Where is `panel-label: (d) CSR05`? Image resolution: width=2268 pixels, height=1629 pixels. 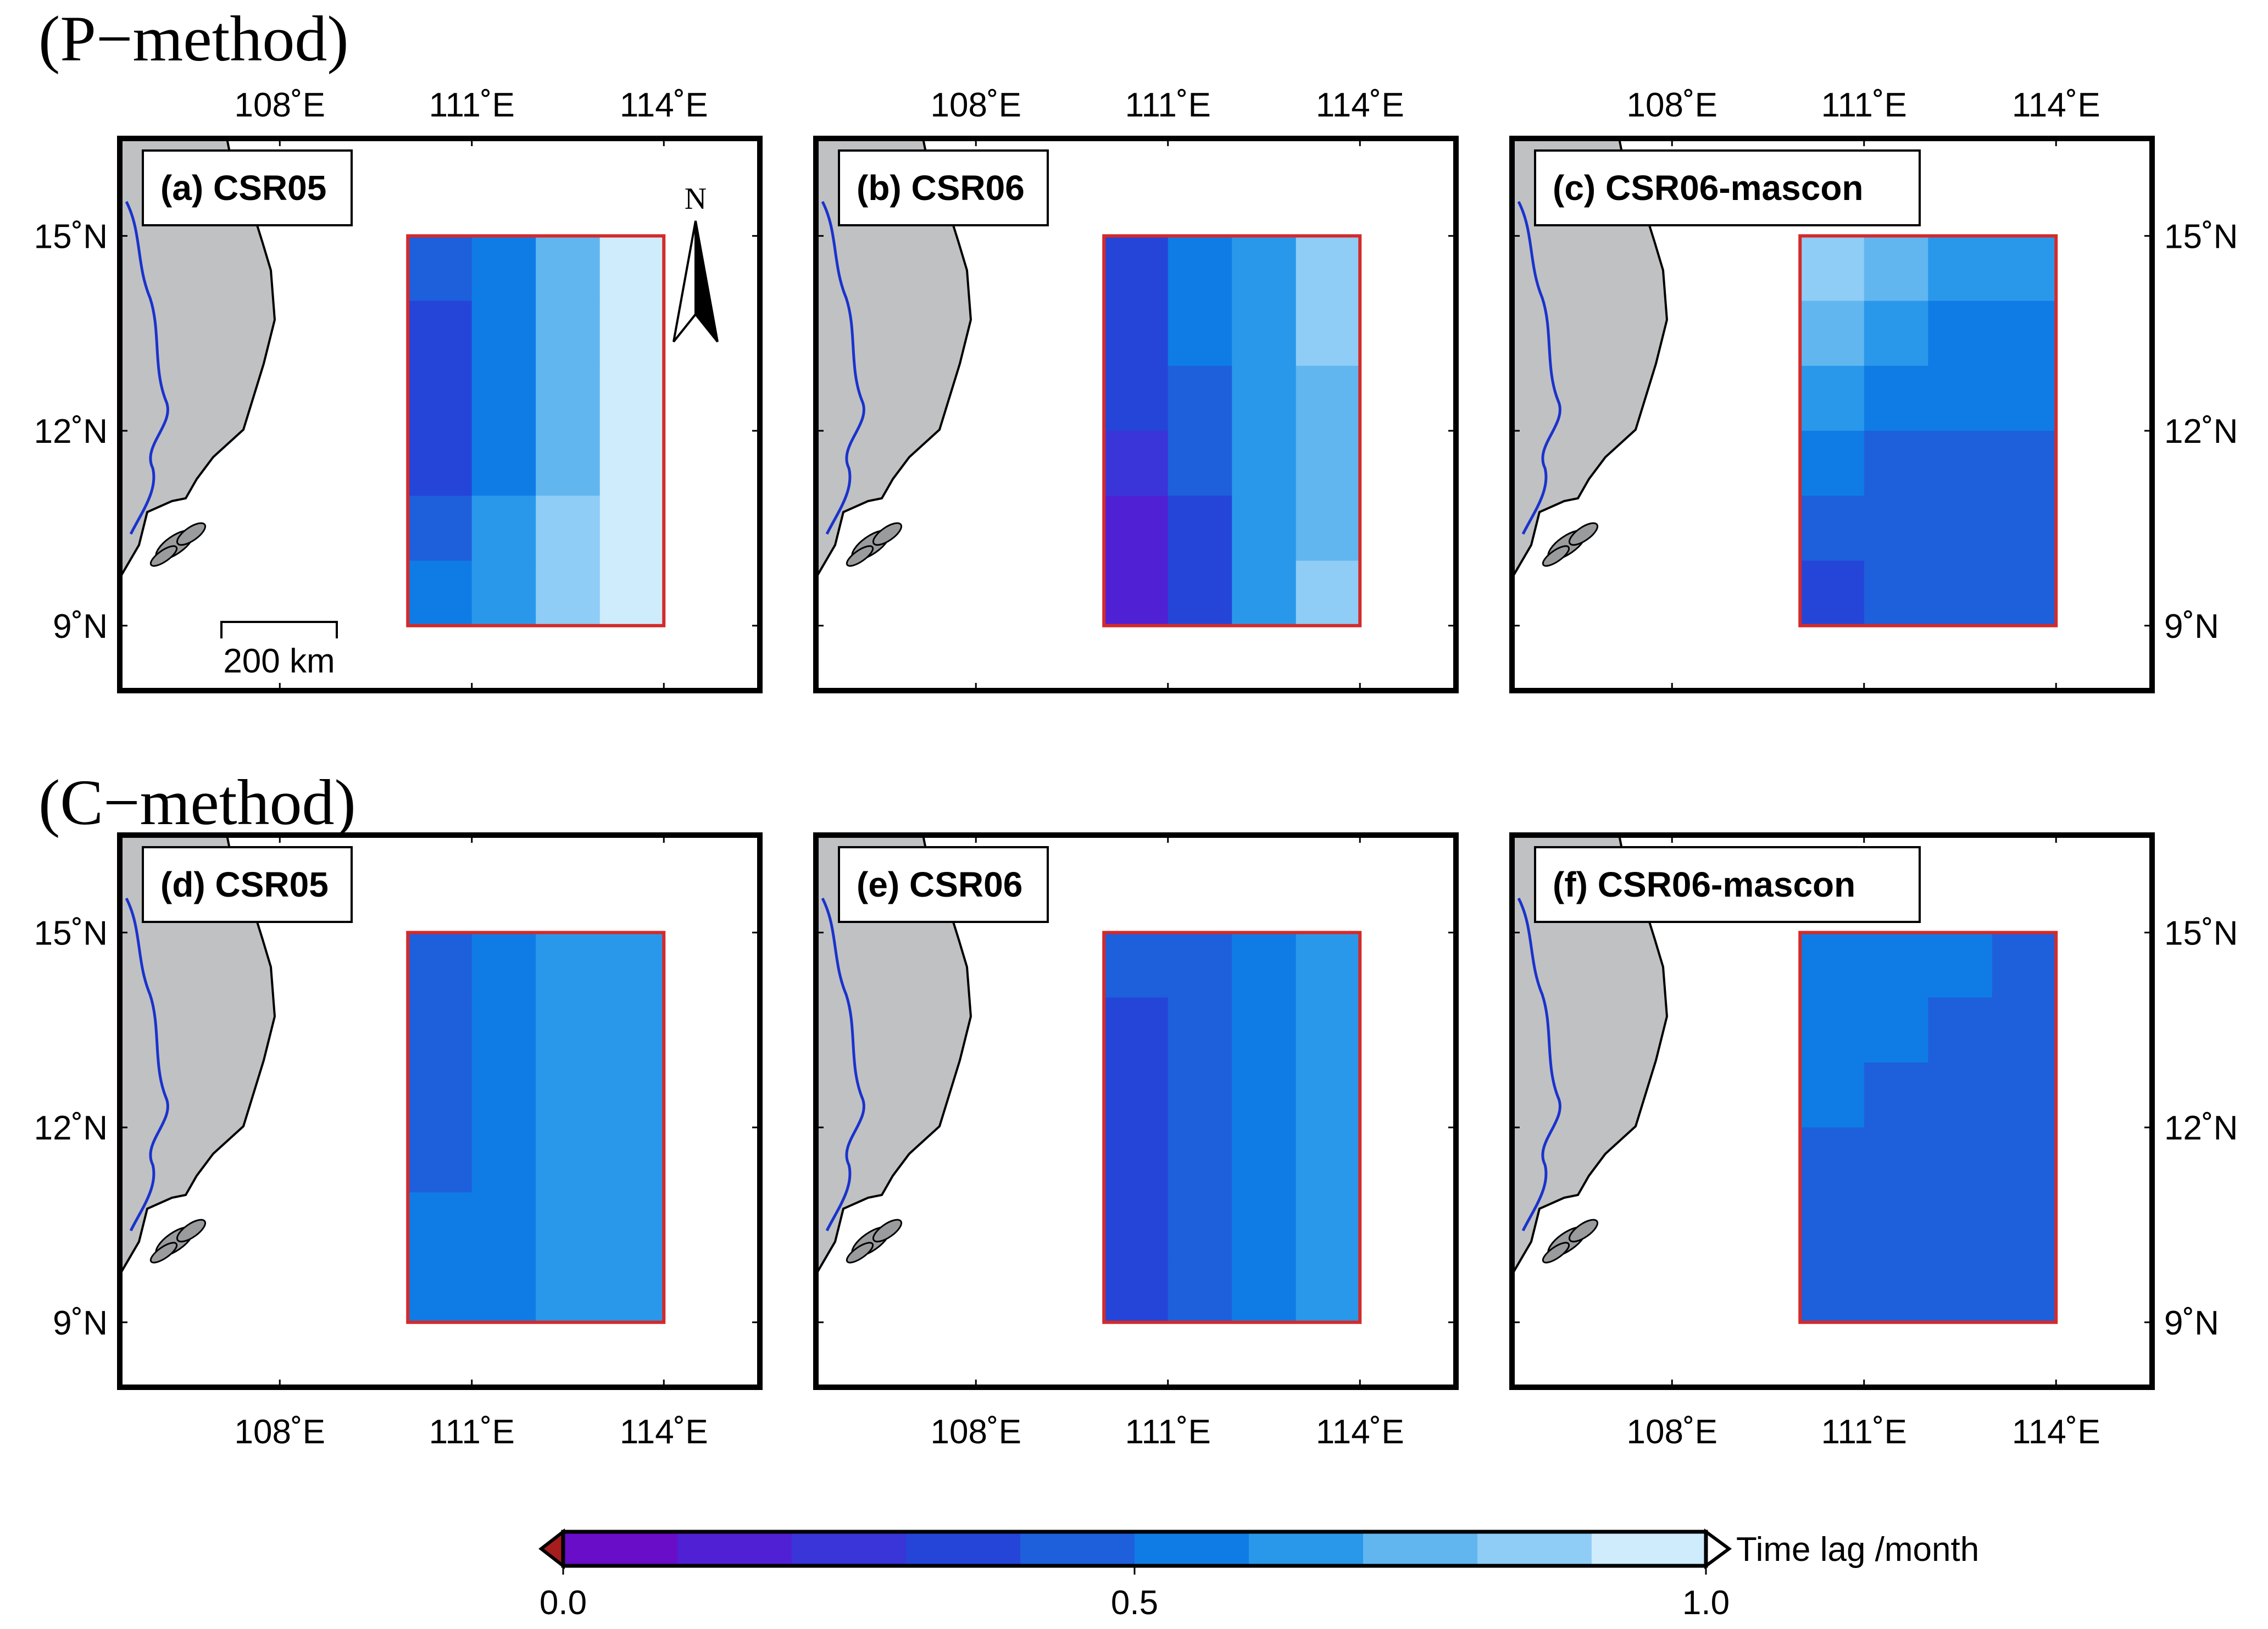
panel-label: (d) CSR05 is located at coordinates (244, 884).